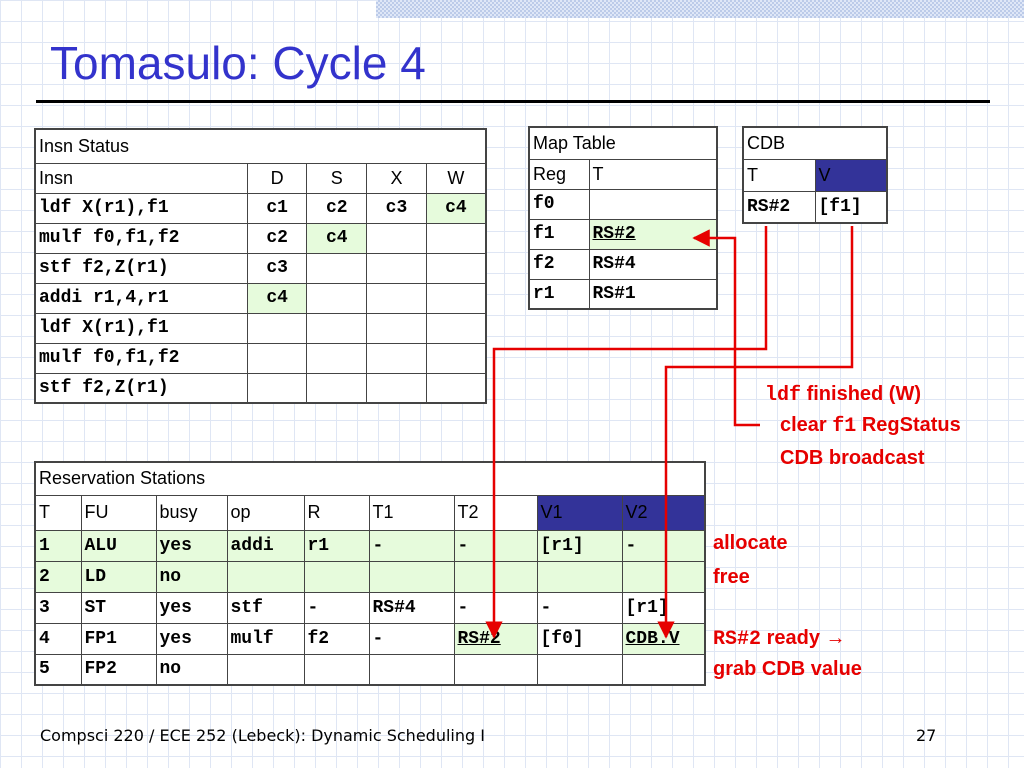  What do you see at coordinates (559, 234) in the screenshot?
I see `reg-cell: f1` at bounding box center [559, 234].